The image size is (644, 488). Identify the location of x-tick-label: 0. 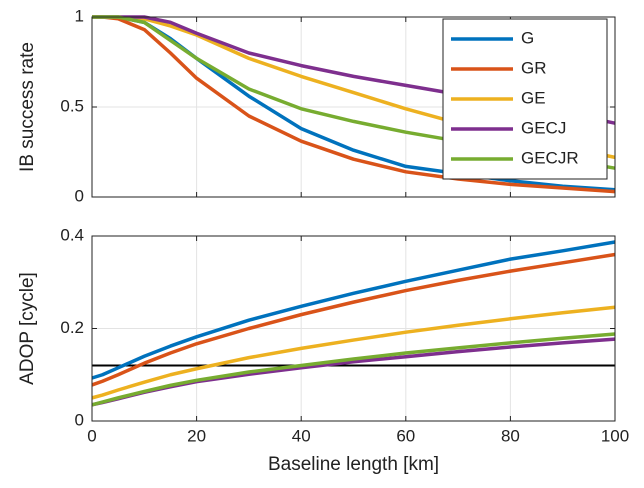
(91, 435).